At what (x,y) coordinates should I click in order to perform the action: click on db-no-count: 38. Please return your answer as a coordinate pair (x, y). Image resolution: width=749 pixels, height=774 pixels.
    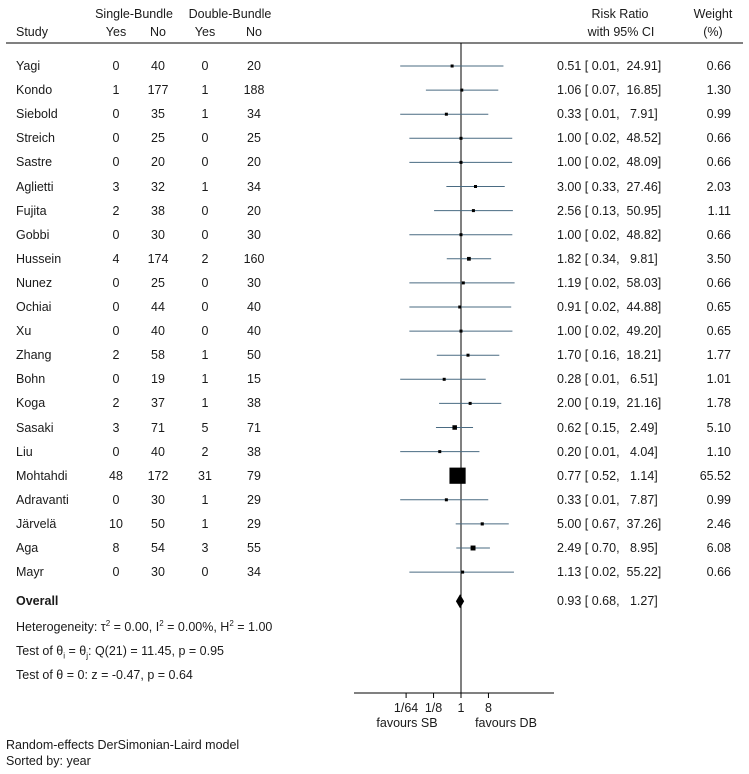
    Looking at the image, I should click on (254, 451).